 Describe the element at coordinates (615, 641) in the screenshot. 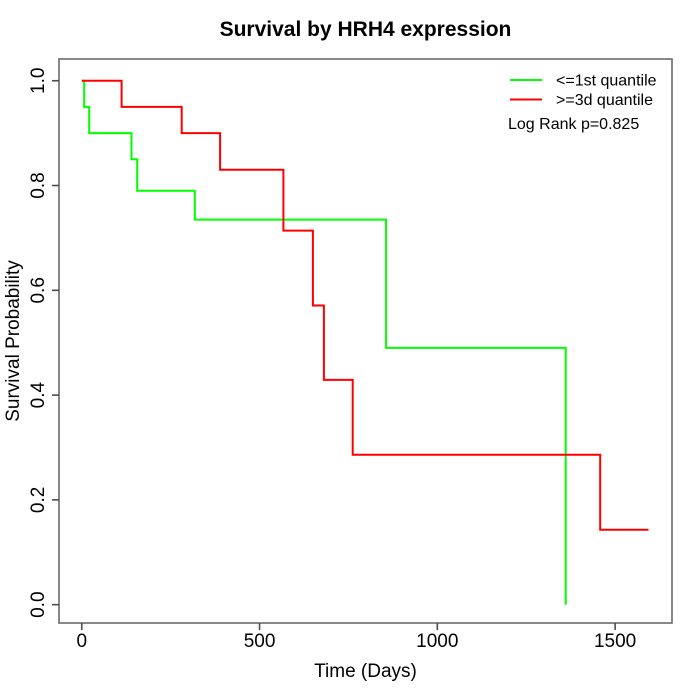

I see `x-tick-label: 1500` at that location.